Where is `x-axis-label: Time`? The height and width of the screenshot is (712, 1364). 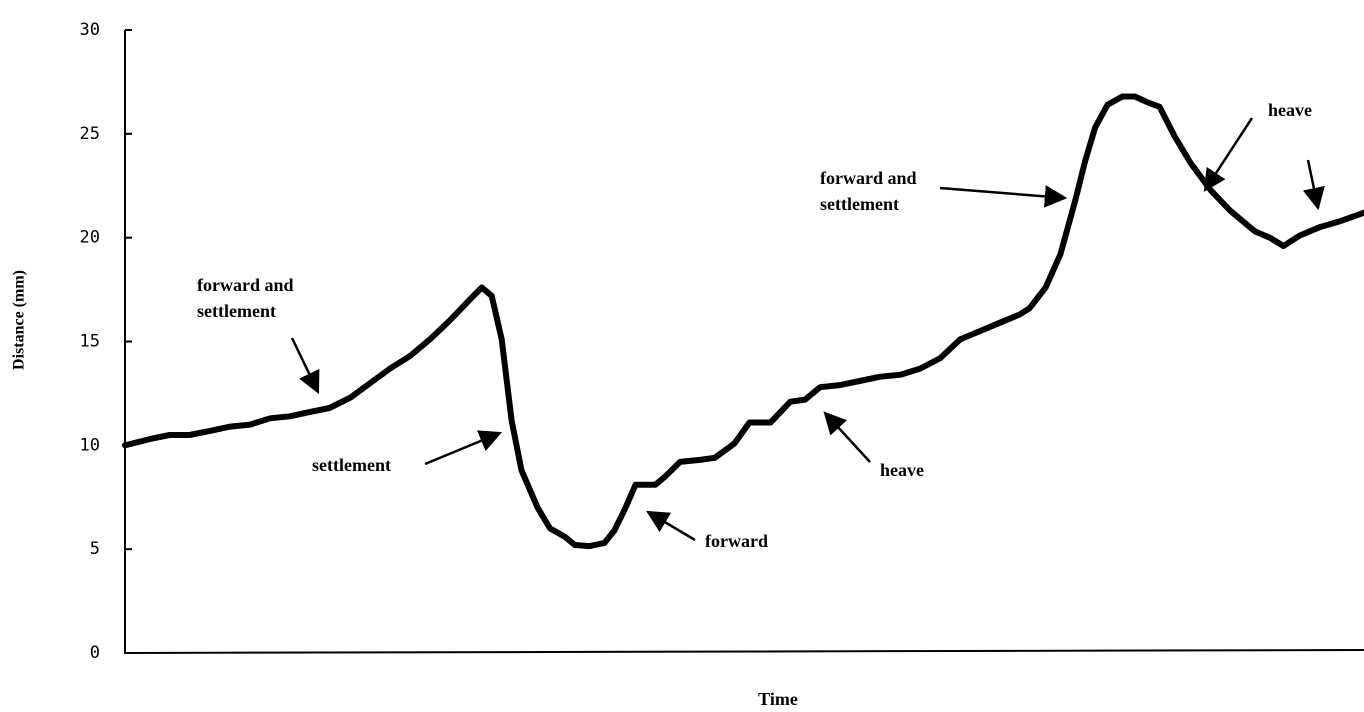 x-axis-label: Time is located at coordinates (778, 699).